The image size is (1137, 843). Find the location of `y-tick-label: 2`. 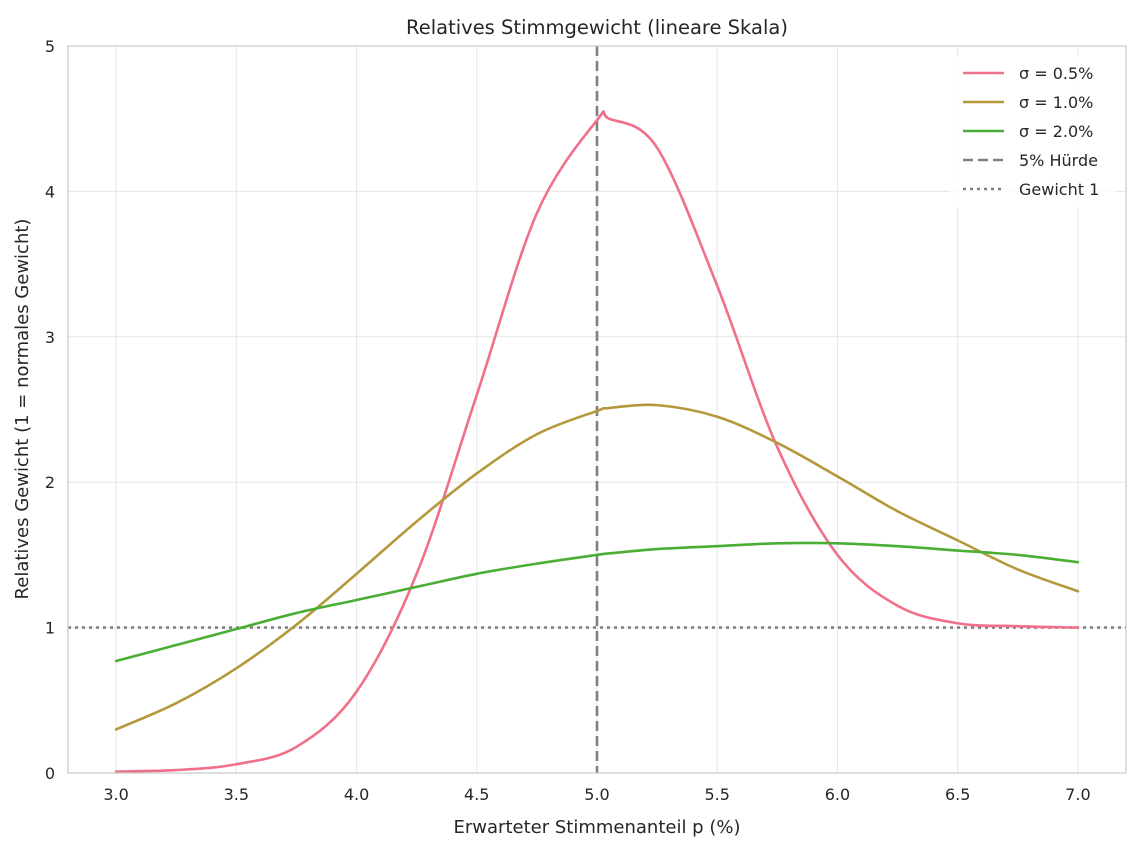

y-tick-label: 2 is located at coordinates (50, 482).